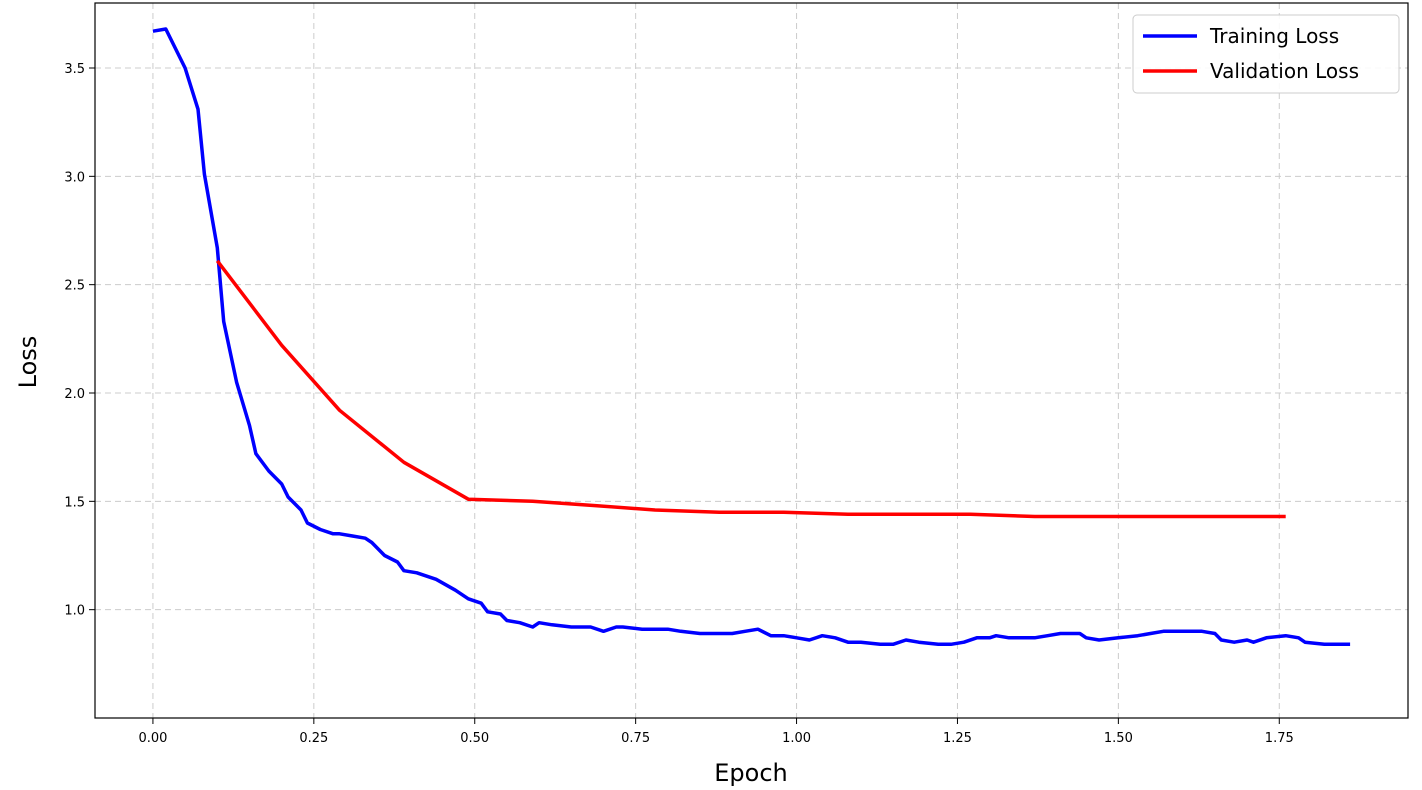  What do you see at coordinates (1118, 738) in the screenshot?
I see `x-tick-label: 1.50` at bounding box center [1118, 738].